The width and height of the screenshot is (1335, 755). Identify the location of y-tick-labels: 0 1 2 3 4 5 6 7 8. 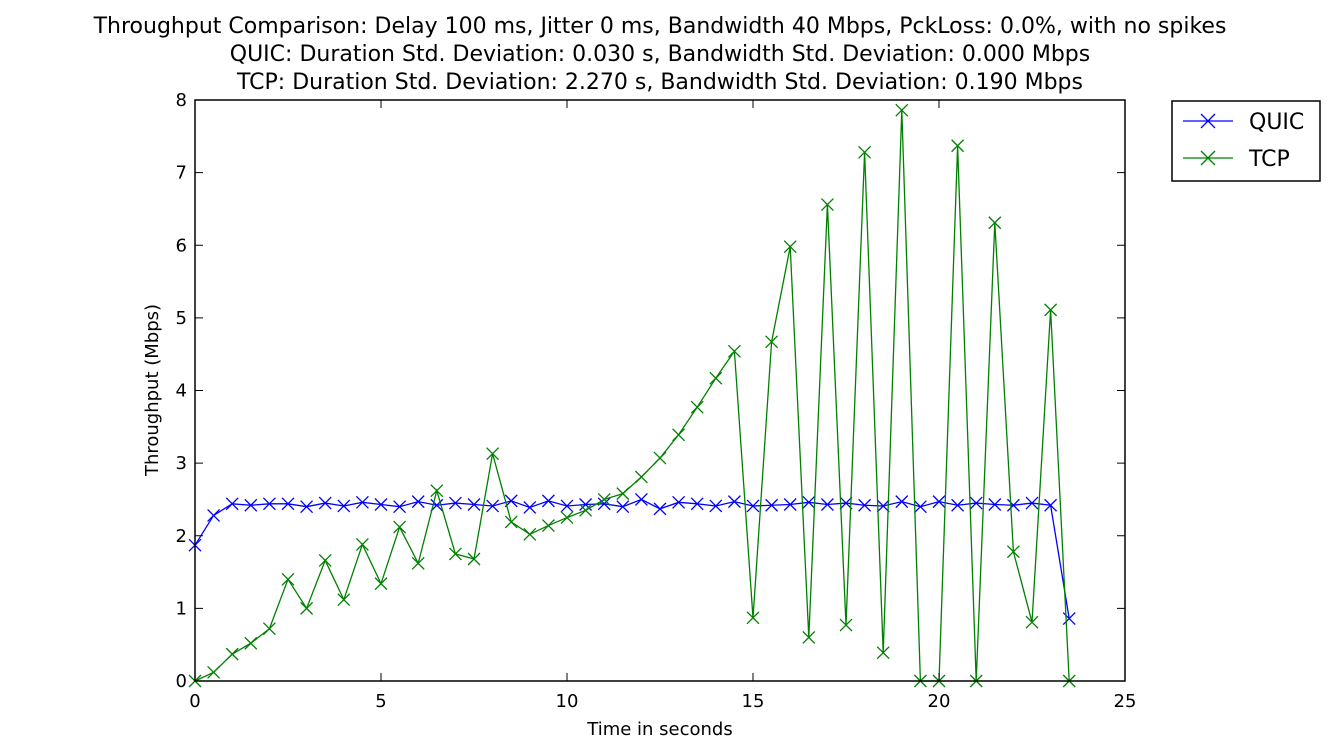
(181, 391).